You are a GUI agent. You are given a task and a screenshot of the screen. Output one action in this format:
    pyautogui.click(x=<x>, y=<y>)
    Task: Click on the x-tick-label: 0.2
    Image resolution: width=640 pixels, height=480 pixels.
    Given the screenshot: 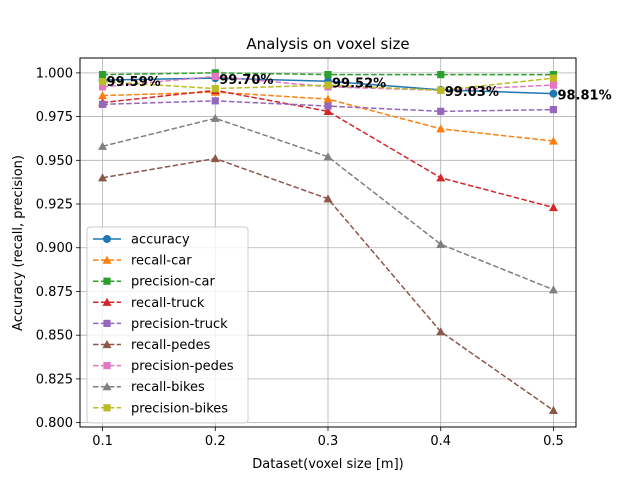 What is the action you would take?
    pyautogui.click(x=215, y=441)
    